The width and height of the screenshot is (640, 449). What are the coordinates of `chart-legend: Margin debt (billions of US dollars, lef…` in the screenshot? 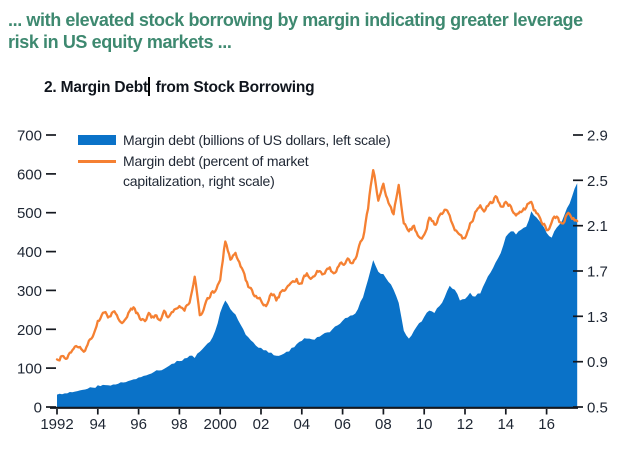 It's located at (234, 161).